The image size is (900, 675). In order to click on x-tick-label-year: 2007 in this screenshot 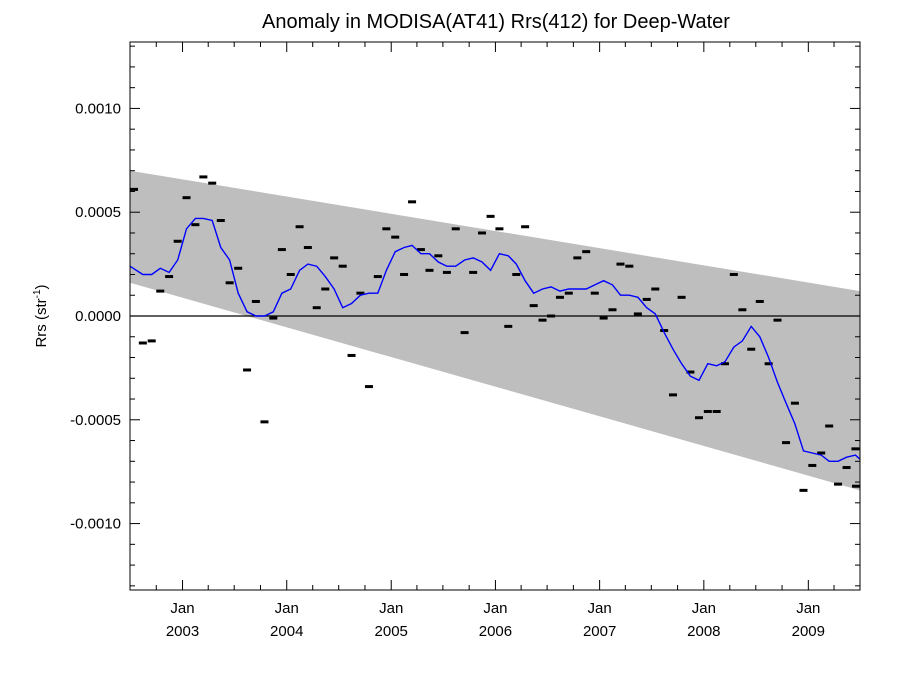, I will do `click(599, 631)`.